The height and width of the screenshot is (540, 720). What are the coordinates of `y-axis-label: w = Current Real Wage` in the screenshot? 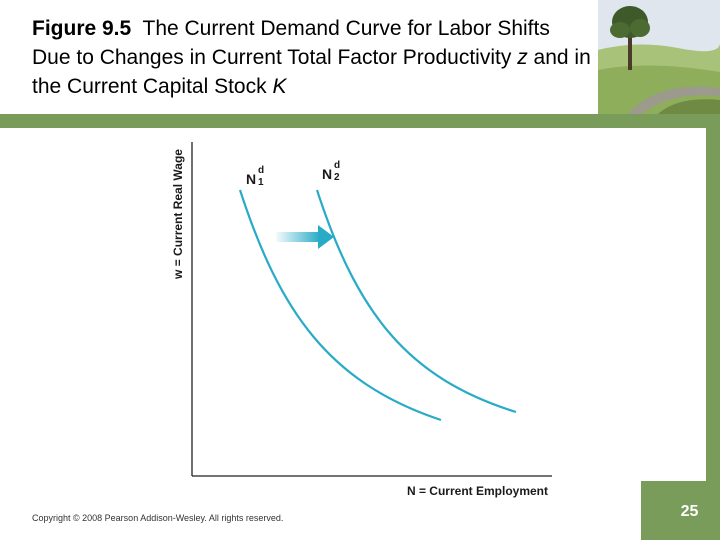 It's located at (178, 214).